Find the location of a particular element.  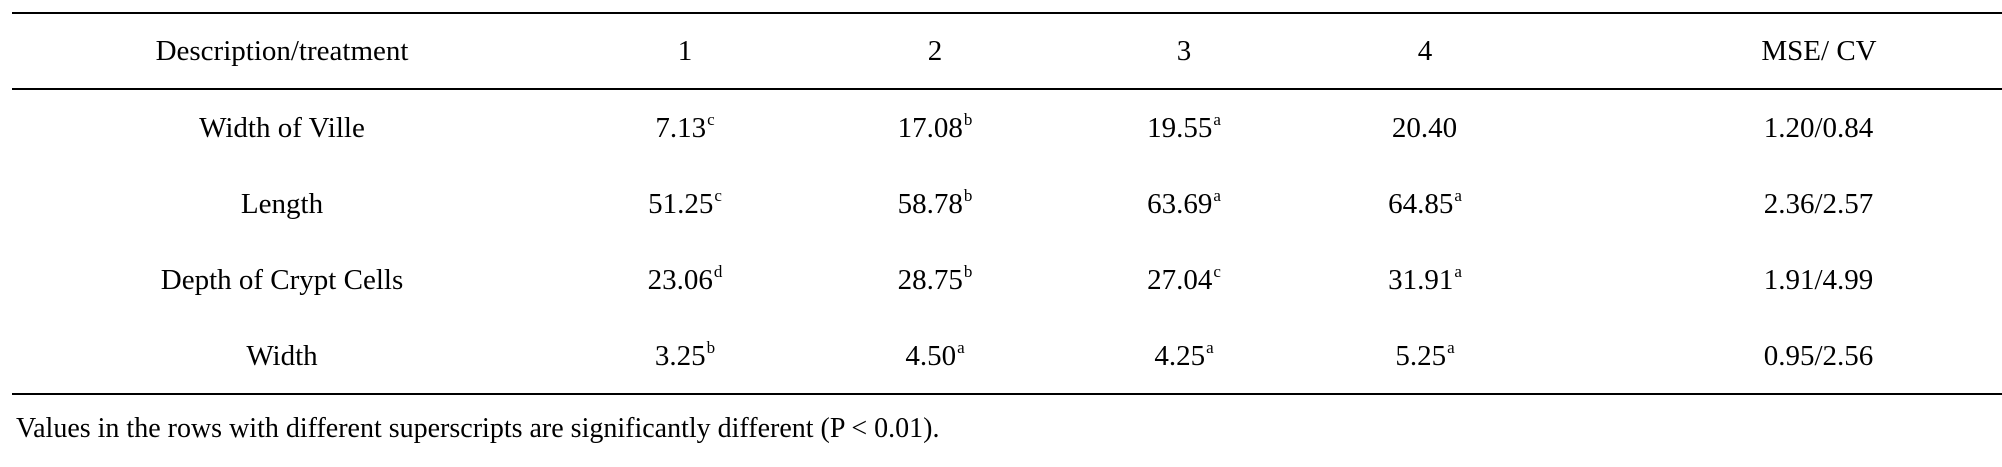

table-cell: 1.91/4.99 is located at coordinates (1819, 280).